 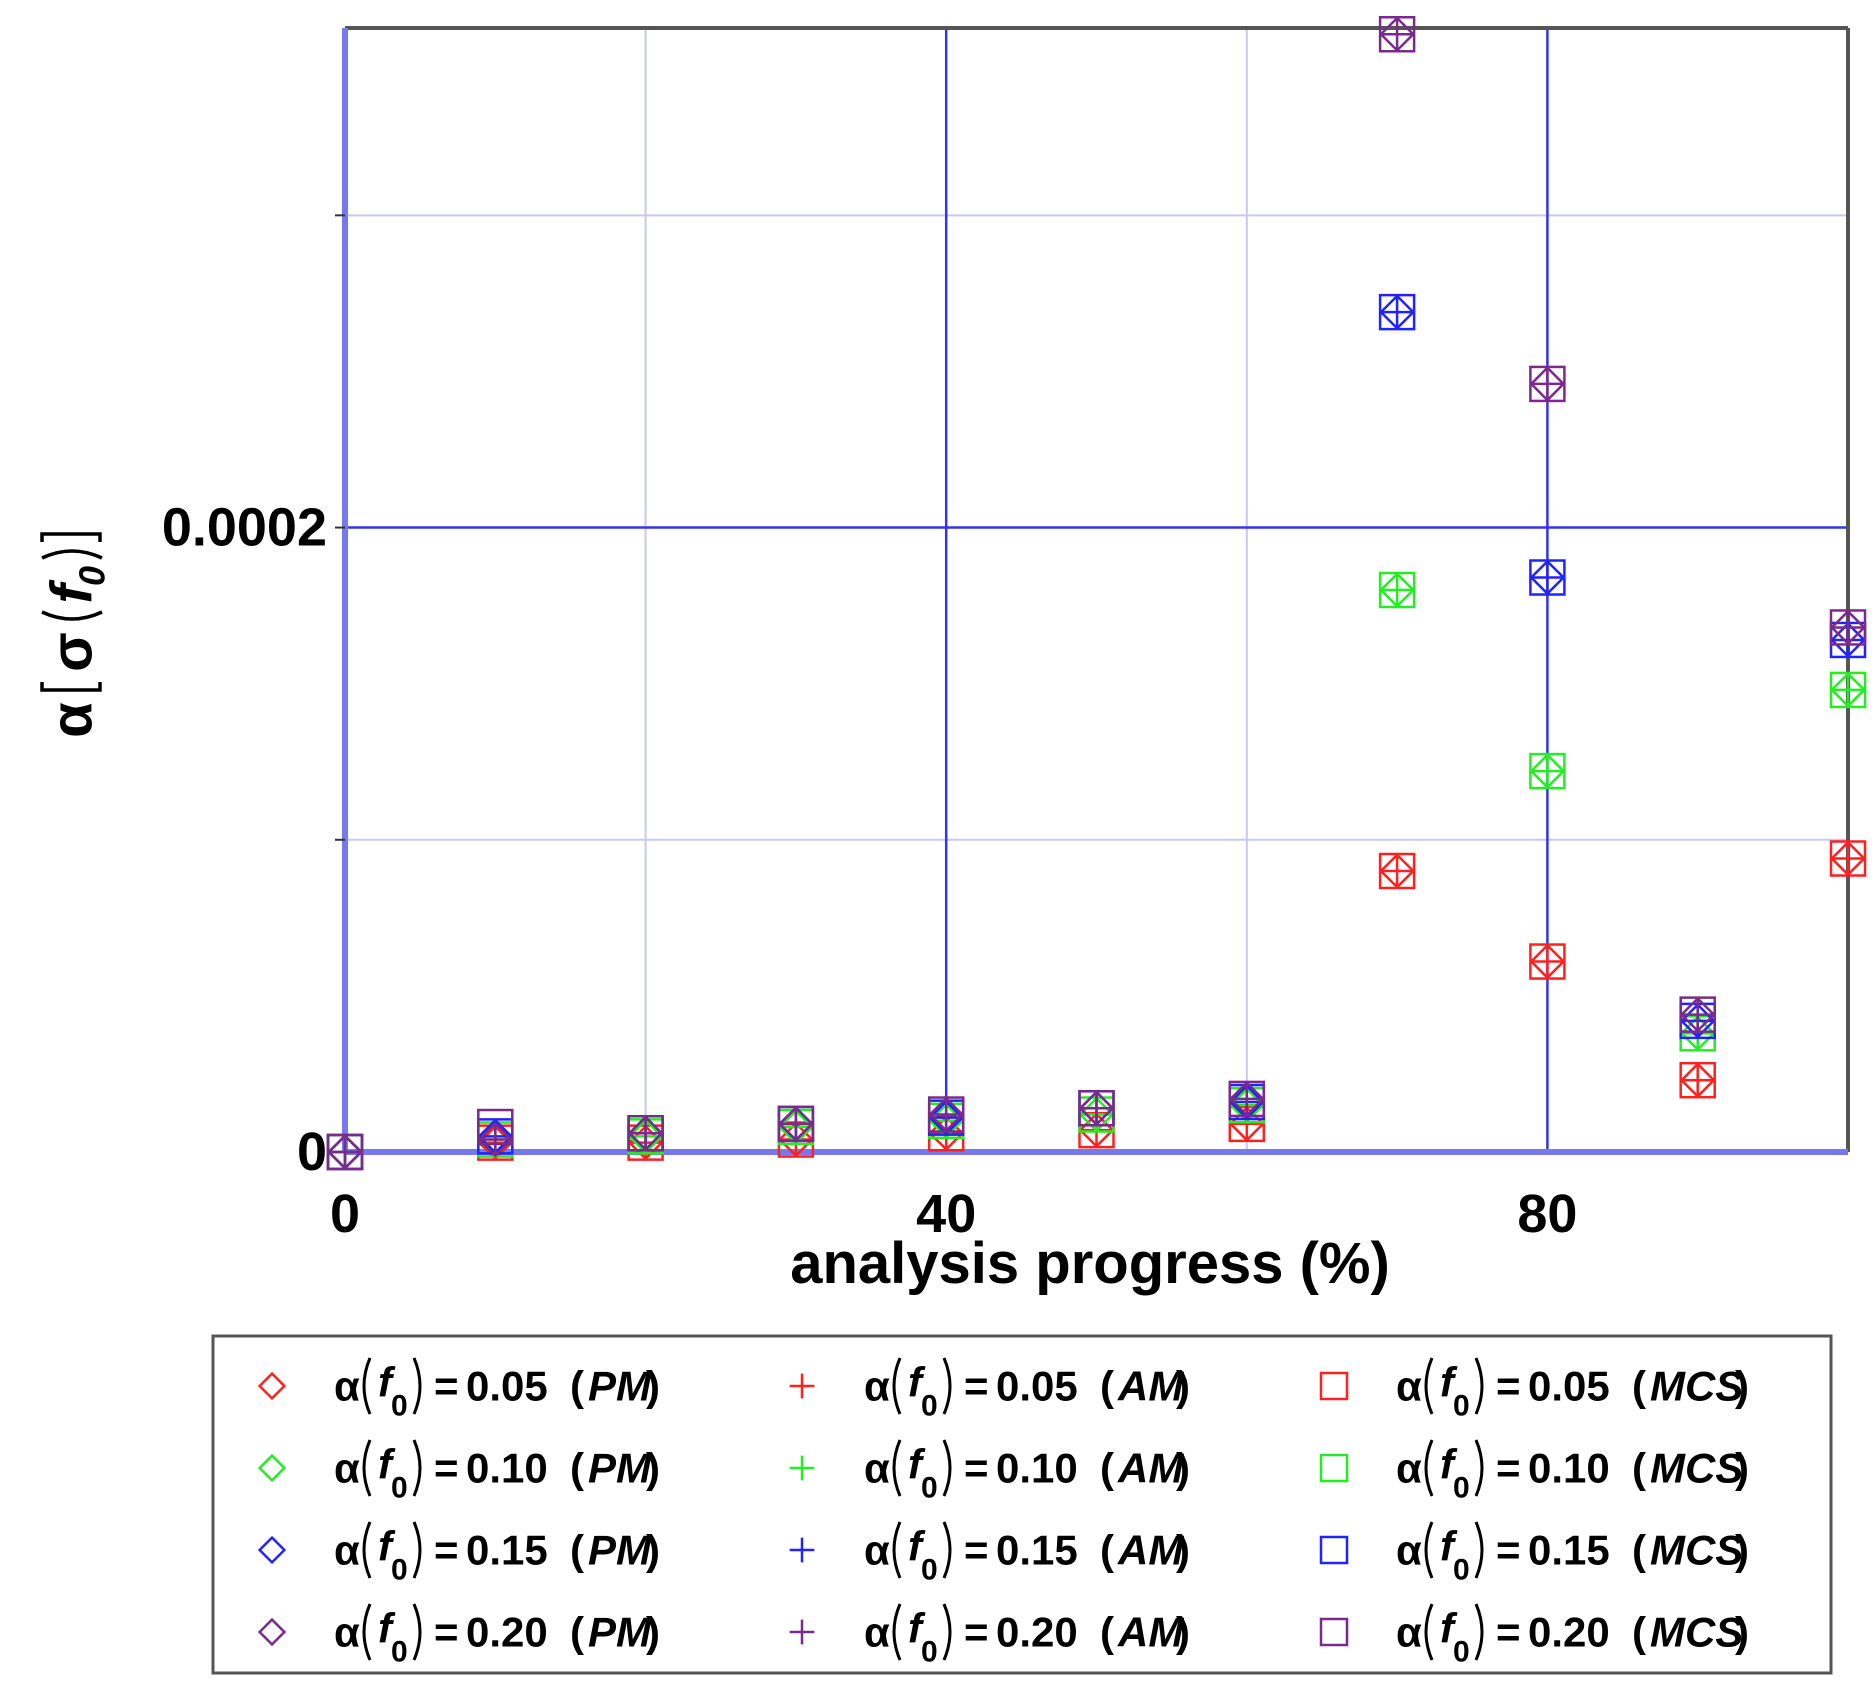 I want to click on legend-entry-am-015: α f0 = 0.15 (AM), so click(x=989, y=1554).